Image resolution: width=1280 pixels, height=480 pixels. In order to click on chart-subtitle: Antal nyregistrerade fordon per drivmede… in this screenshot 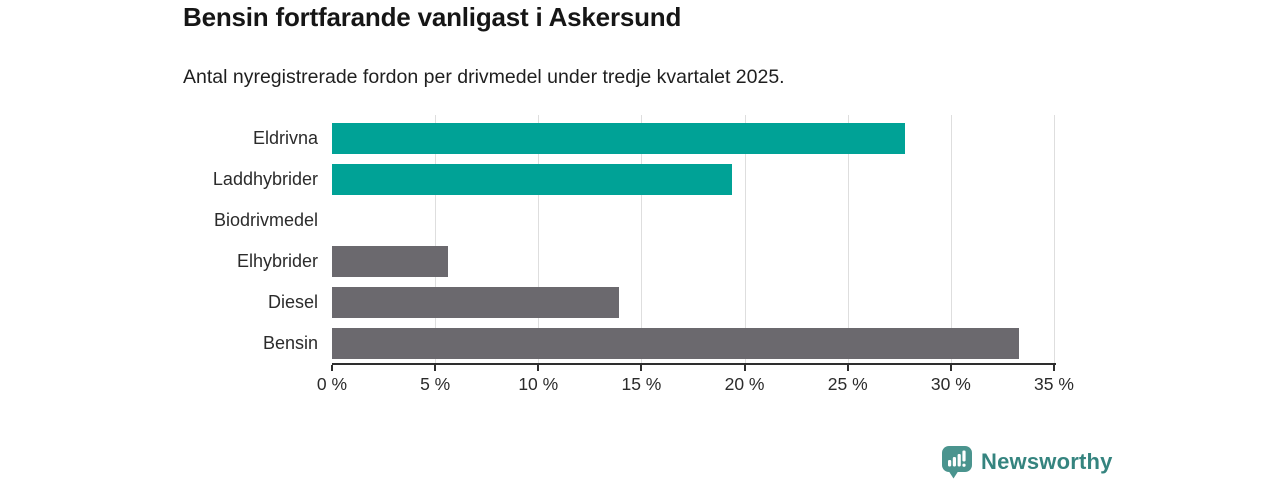, I will do `click(484, 77)`.